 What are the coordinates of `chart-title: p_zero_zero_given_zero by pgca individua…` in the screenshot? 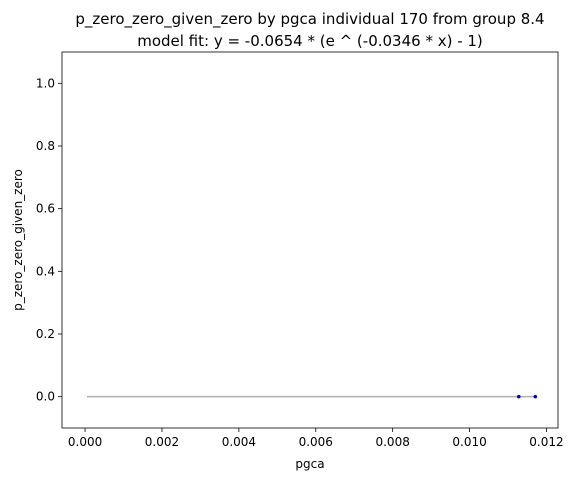 It's located at (309, 19).